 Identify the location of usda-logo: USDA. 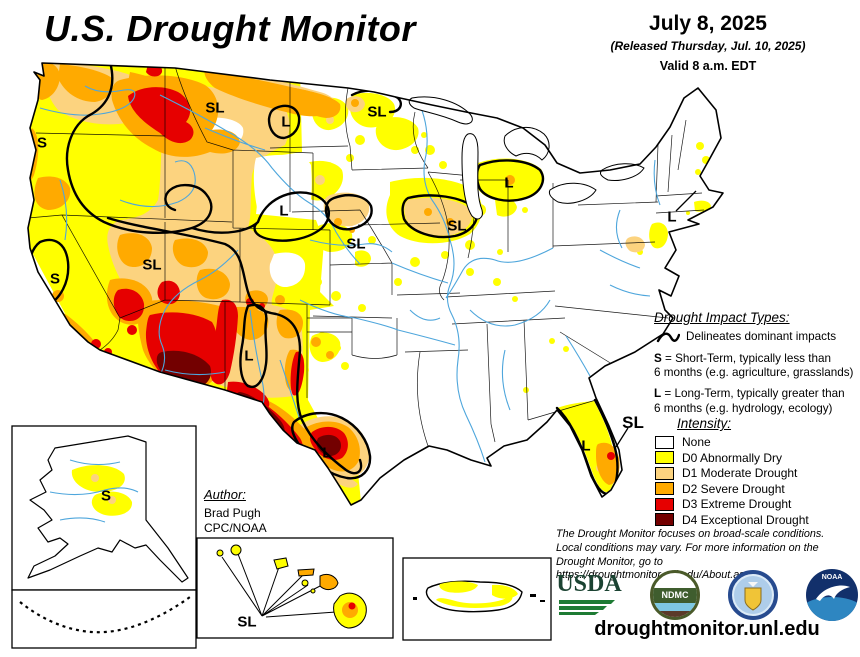
(589, 595).